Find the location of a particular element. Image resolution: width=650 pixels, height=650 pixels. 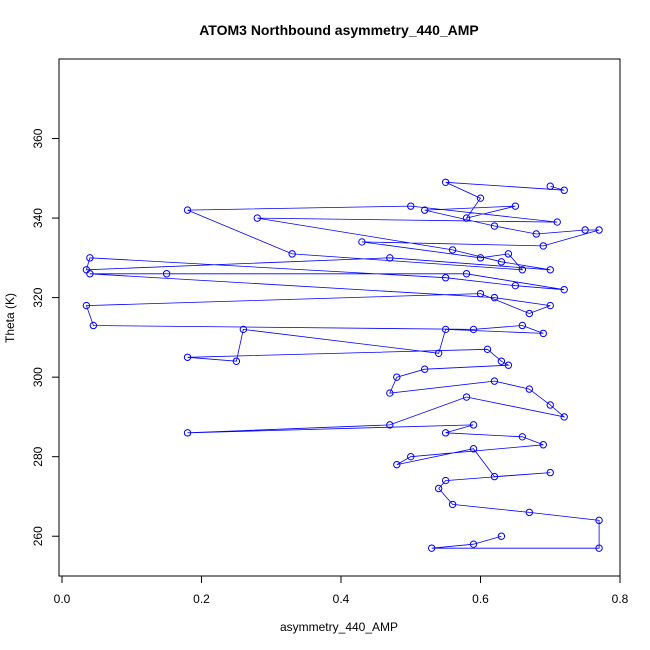

x-tick-label: 0.2 is located at coordinates (201, 599).